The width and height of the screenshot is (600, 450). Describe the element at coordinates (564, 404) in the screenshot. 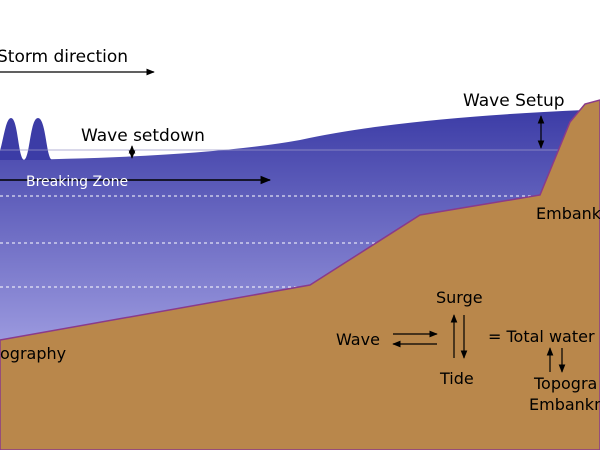

I see `label: Embankm` at that location.